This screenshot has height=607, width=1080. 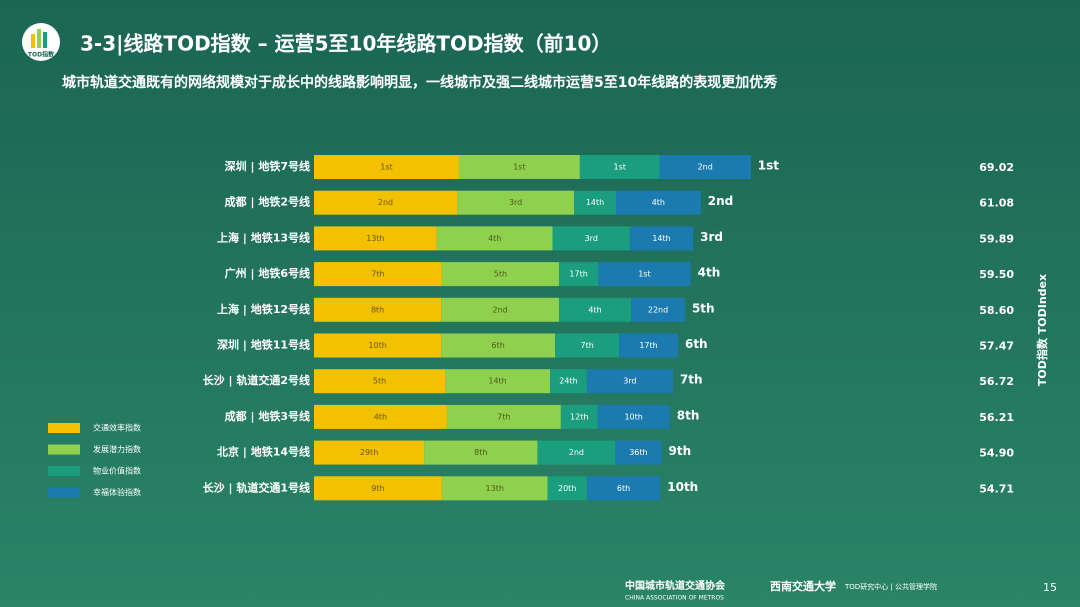 I want to click on total-label: 69.02, so click(x=996, y=167).